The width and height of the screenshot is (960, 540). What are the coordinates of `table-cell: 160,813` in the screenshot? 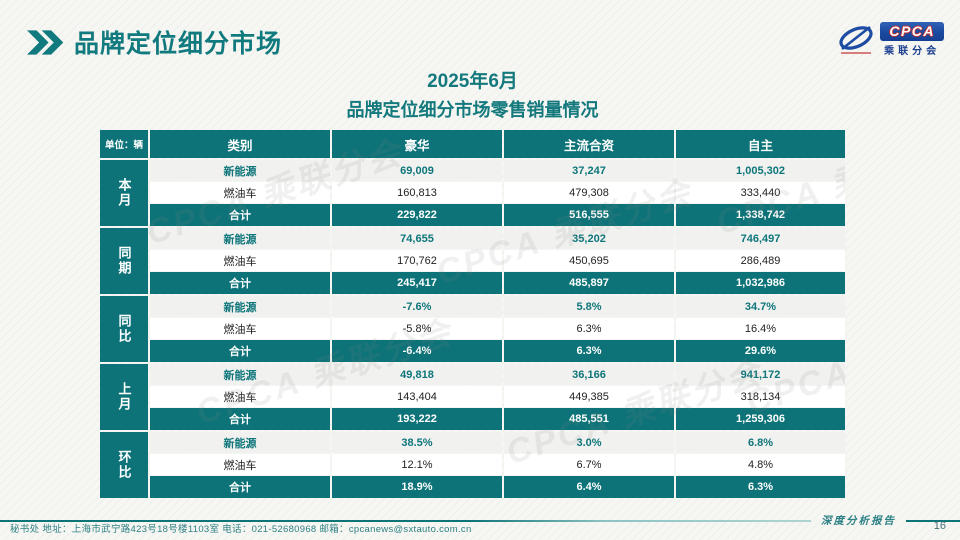 It's located at (417, 192).